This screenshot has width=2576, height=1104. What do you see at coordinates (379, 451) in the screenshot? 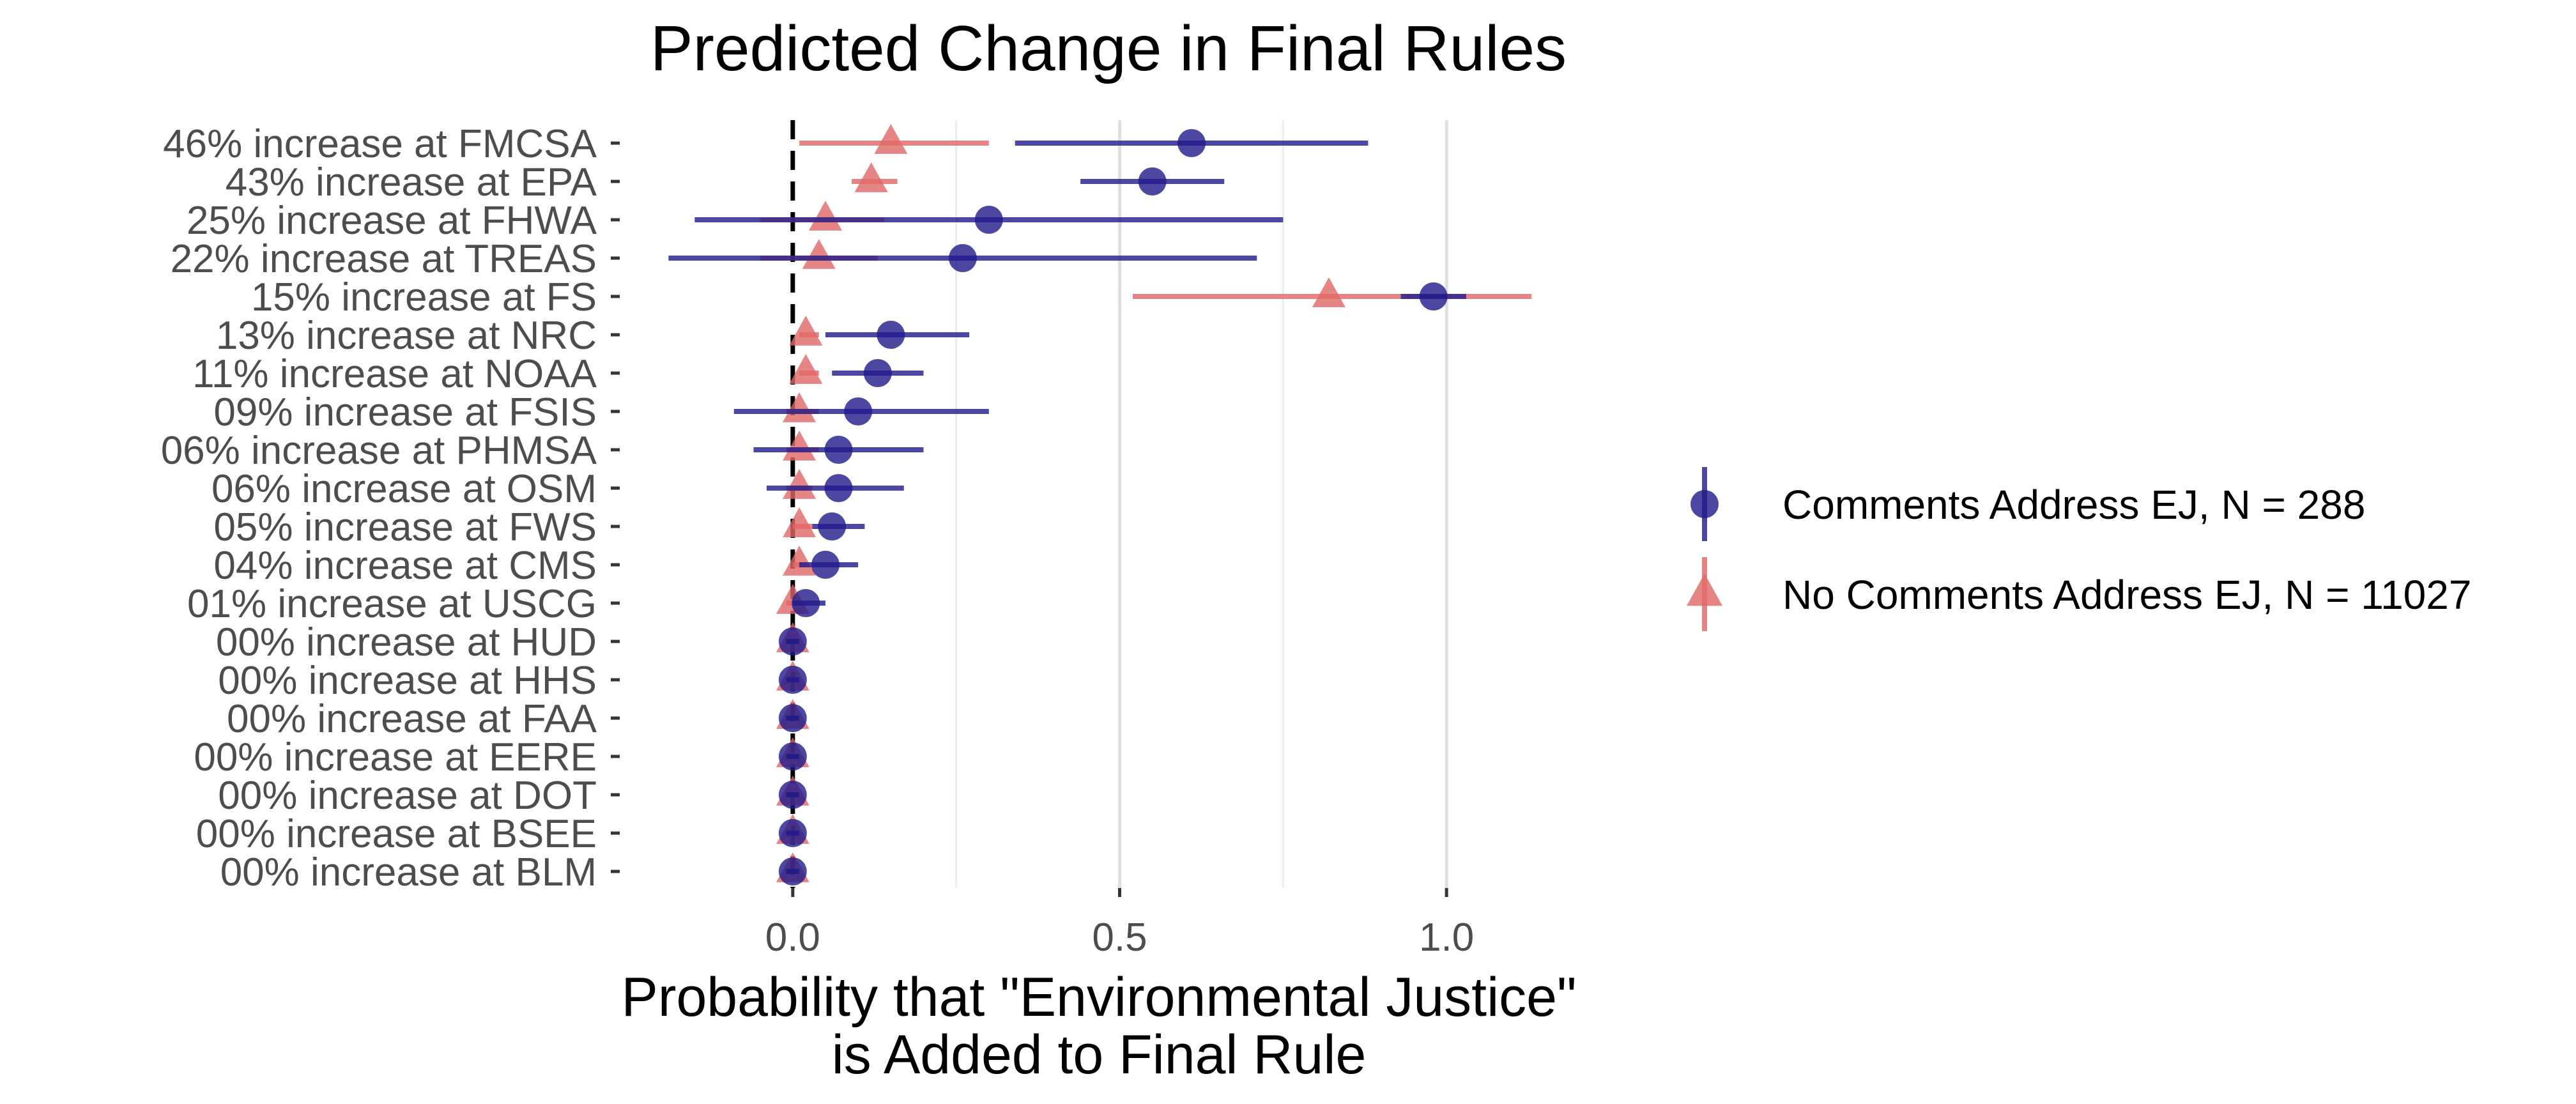
I see `y-tick-label: 06% increase at PHMSA` at bounding box center [379, 451].